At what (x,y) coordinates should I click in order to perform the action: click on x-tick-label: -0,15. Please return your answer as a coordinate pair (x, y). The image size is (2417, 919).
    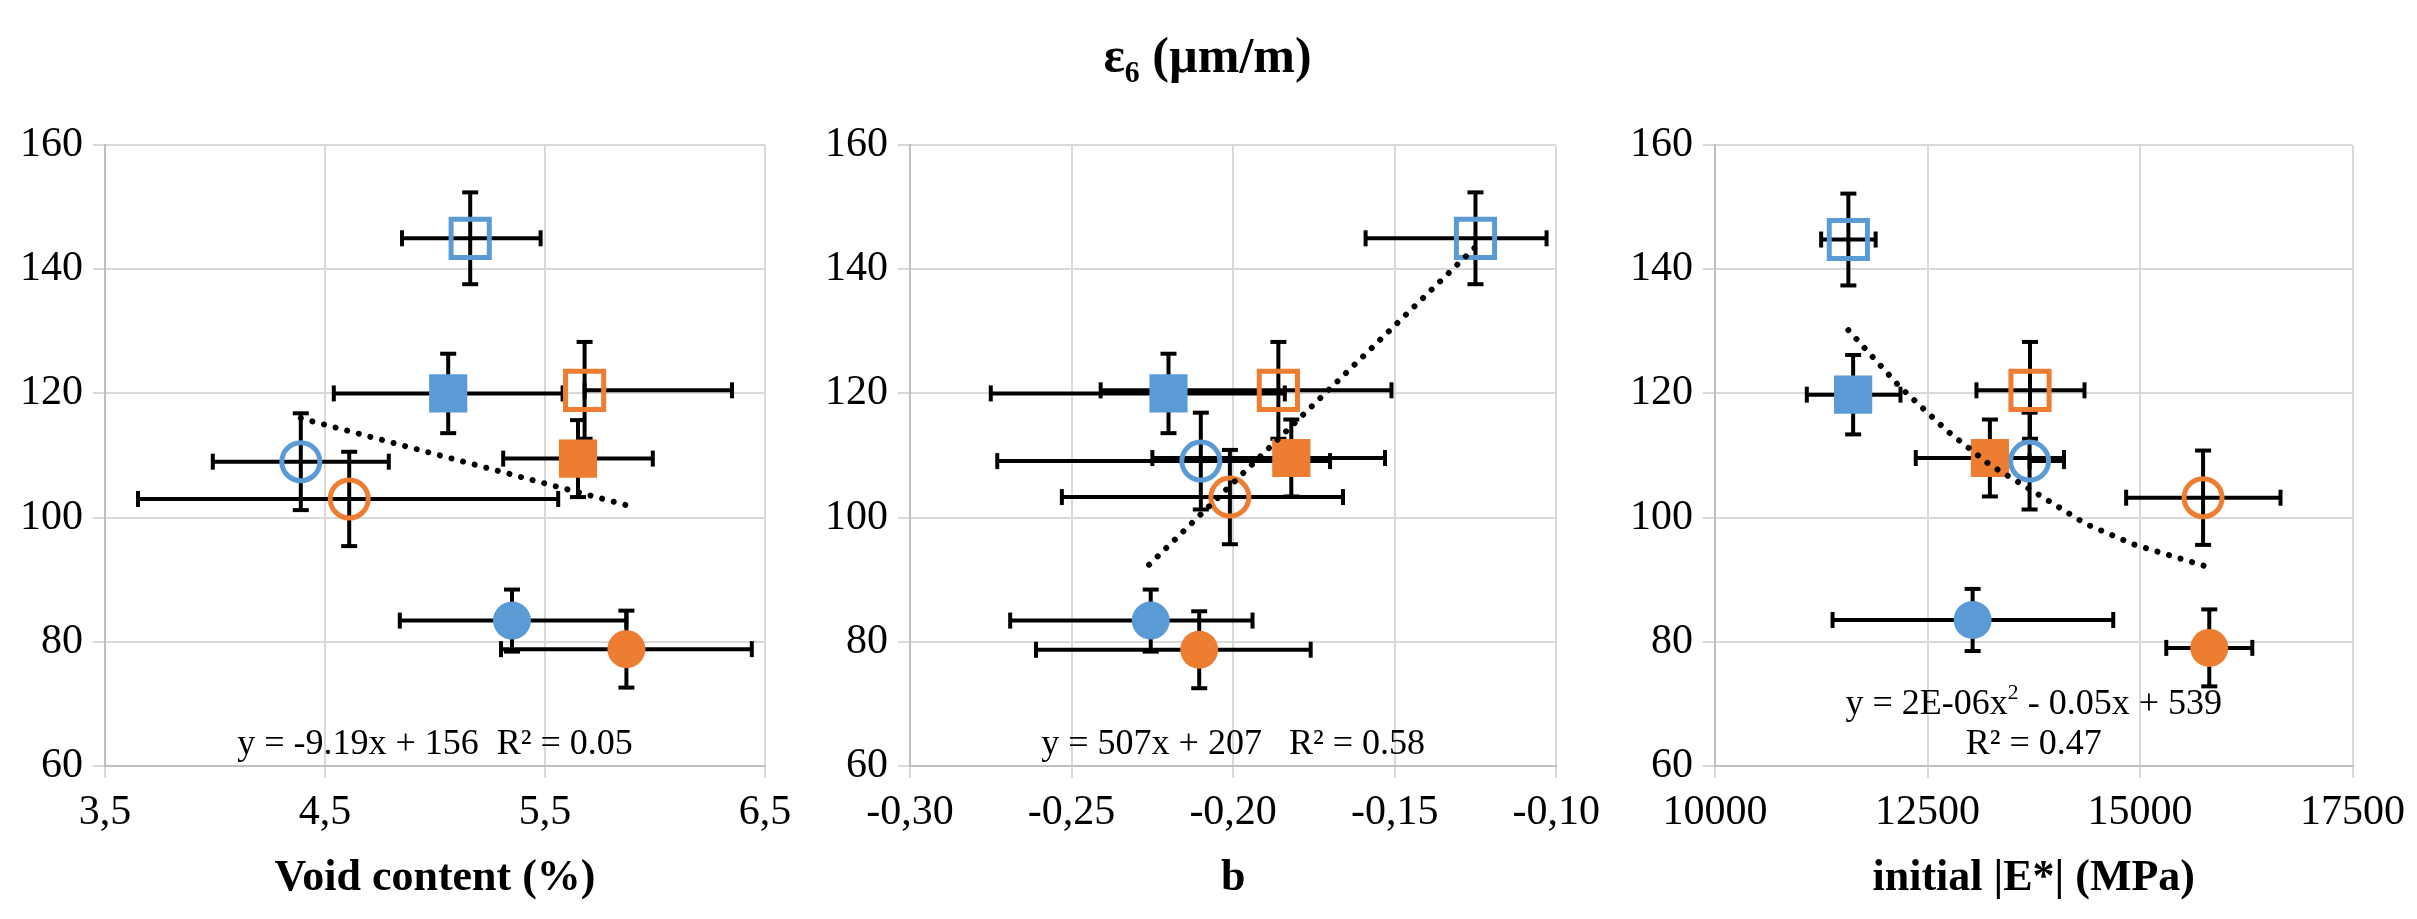
    Looking at the image, I should click on (1394, 810).